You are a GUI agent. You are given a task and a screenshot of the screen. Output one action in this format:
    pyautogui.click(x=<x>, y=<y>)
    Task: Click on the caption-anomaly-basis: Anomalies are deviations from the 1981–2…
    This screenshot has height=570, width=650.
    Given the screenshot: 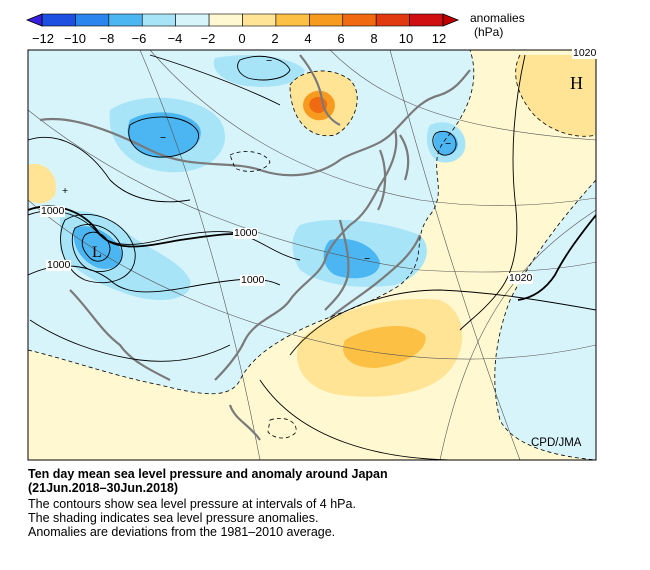 What is the action you would take?
    pyautogui.click(x=182, y=532)
    